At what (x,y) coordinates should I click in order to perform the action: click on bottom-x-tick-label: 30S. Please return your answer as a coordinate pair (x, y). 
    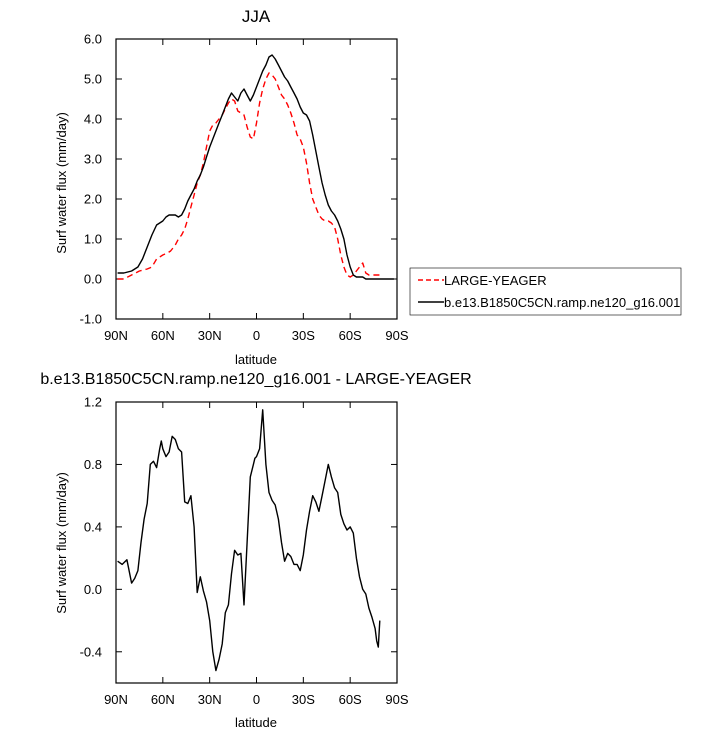
    Looking at the image, I should click on (303, 699).